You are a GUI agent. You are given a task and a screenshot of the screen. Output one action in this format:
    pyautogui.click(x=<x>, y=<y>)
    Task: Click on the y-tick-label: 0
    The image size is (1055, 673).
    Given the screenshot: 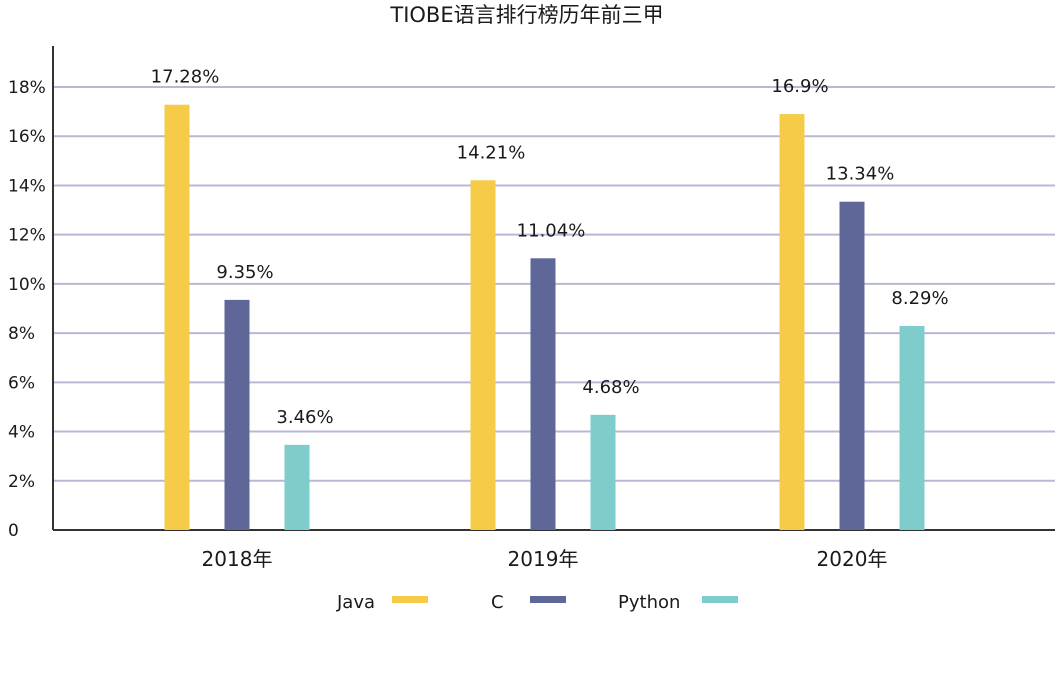 What is the action you would take?
    pyautogui.click(x=13, y=531)
    